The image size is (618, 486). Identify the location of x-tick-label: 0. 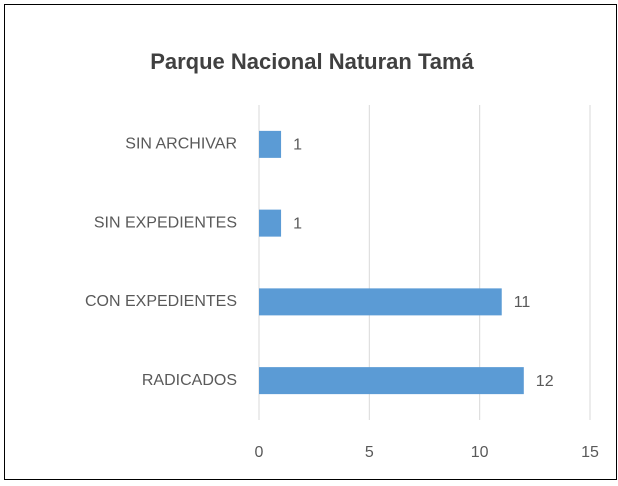
(259, 452).